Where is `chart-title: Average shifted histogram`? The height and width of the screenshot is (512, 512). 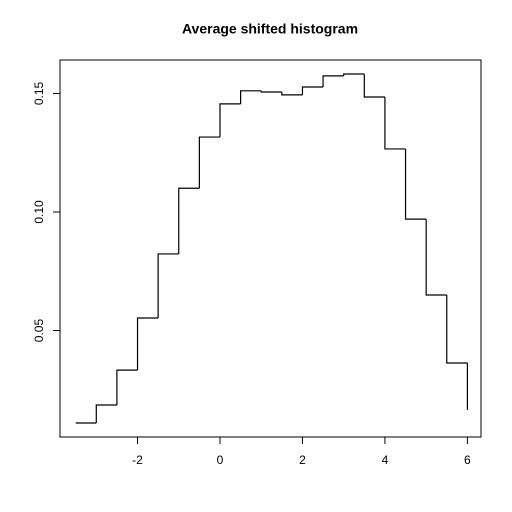 chart-title: Average shifted histogram is located at coordinates (270, 29).